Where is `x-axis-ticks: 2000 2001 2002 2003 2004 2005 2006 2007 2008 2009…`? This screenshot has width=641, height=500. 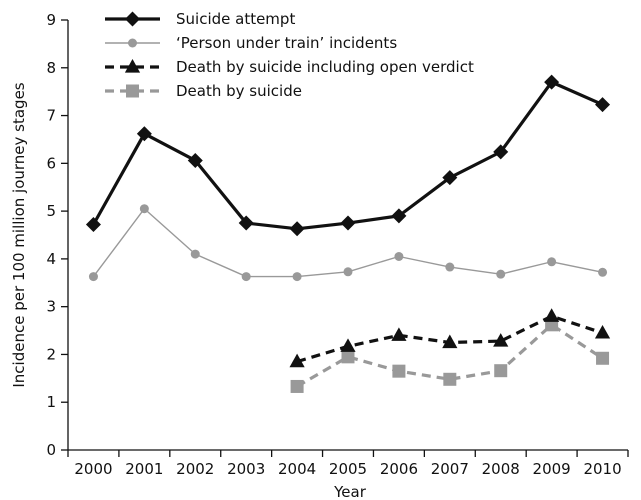 x-axis-ticks: 2000 2001 2002 2003 2004 2005 2006 2007 2008 2009… is located at coordinates (348, 464).